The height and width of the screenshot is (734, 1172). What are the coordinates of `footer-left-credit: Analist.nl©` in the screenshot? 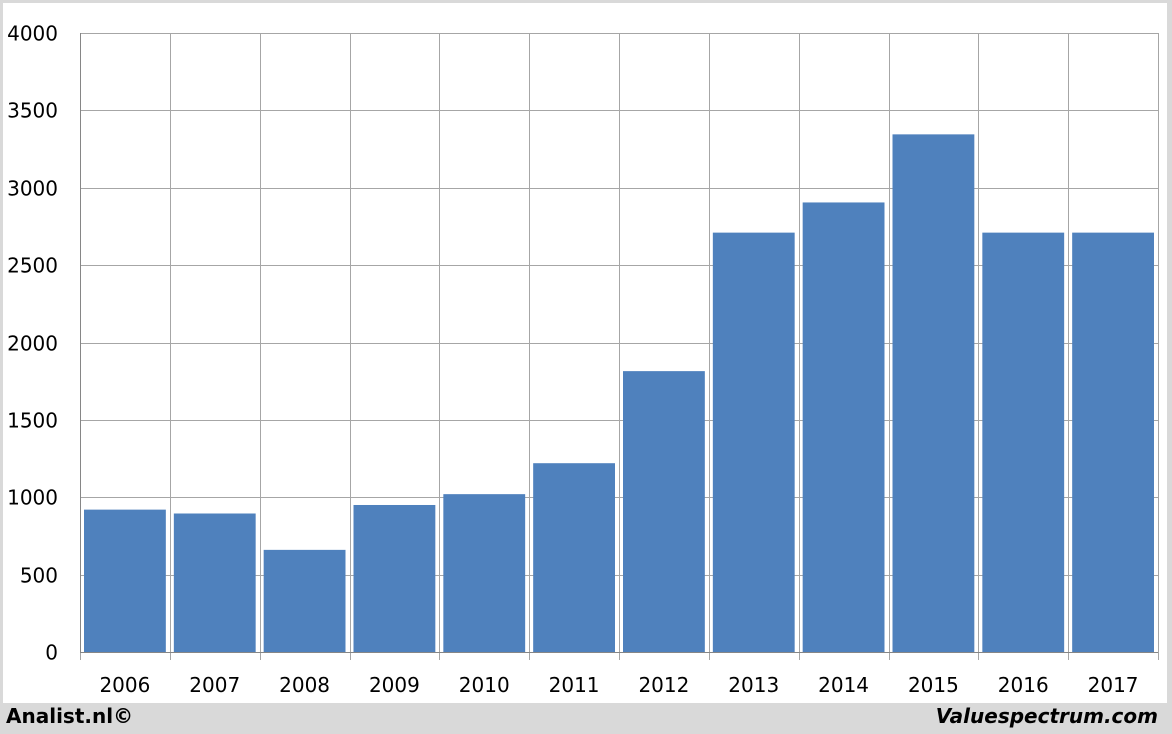 It's located at (70, 716).